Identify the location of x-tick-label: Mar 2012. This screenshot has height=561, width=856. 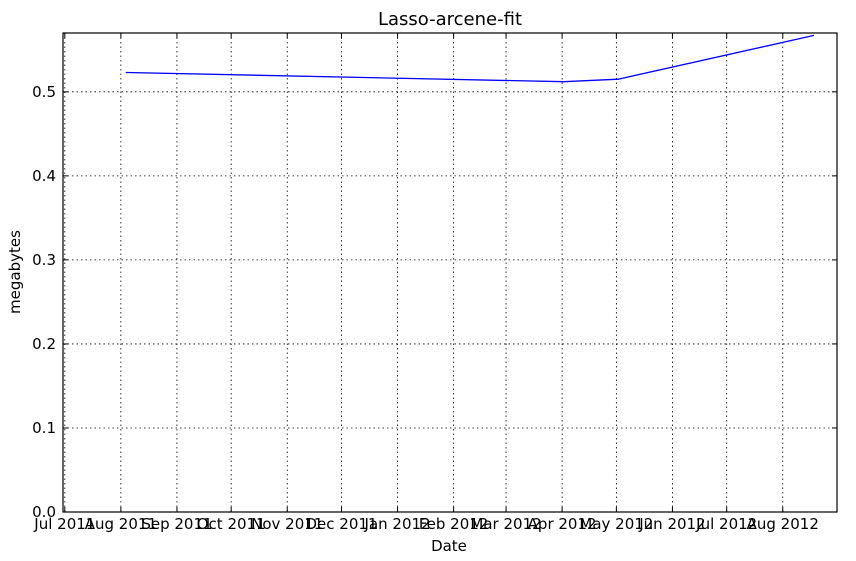
(505, 524).